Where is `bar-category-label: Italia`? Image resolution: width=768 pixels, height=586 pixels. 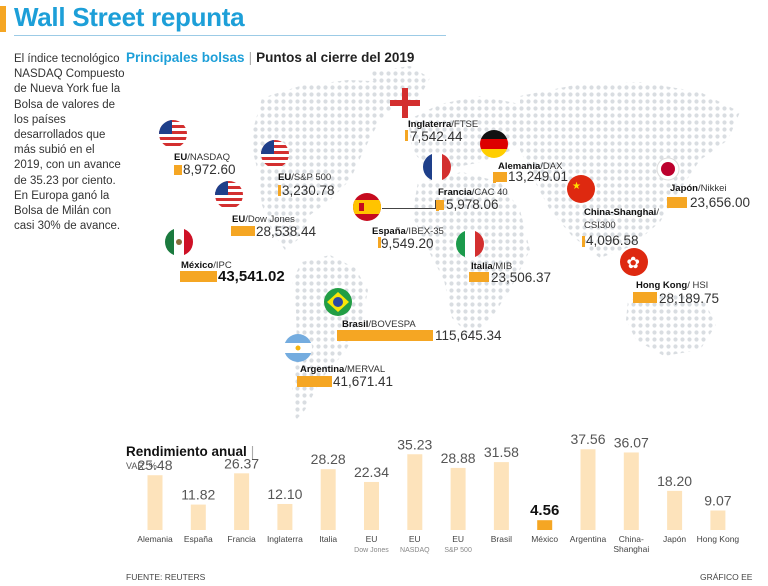 bar-category-label: Italia is located at coordinates (328, 539).